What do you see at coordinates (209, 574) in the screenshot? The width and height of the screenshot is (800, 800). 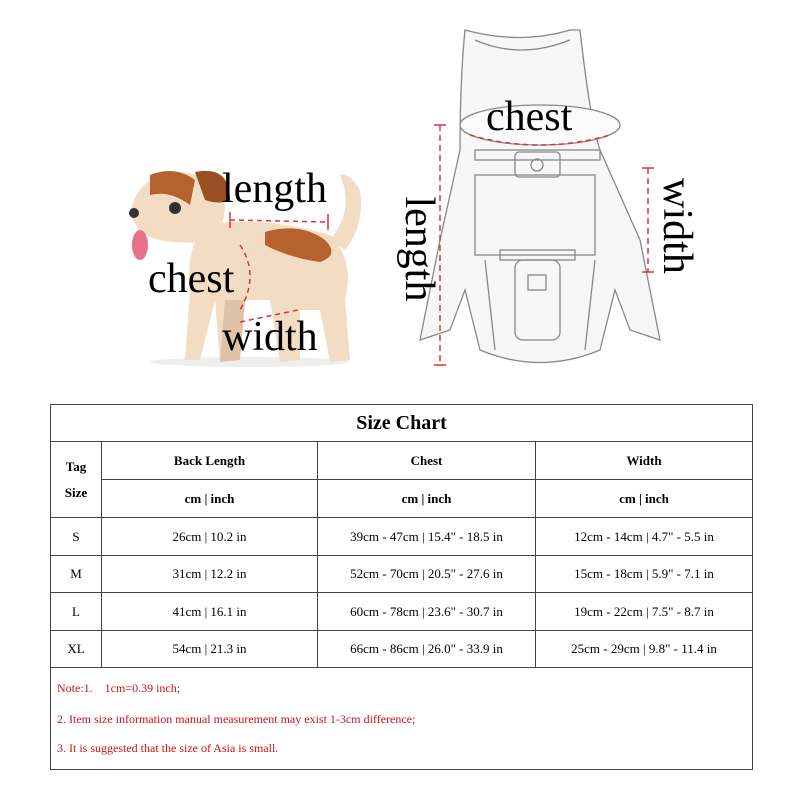 I see `back-length-cell: 31cm | 12.2 in` at bounding box center [209, 574].